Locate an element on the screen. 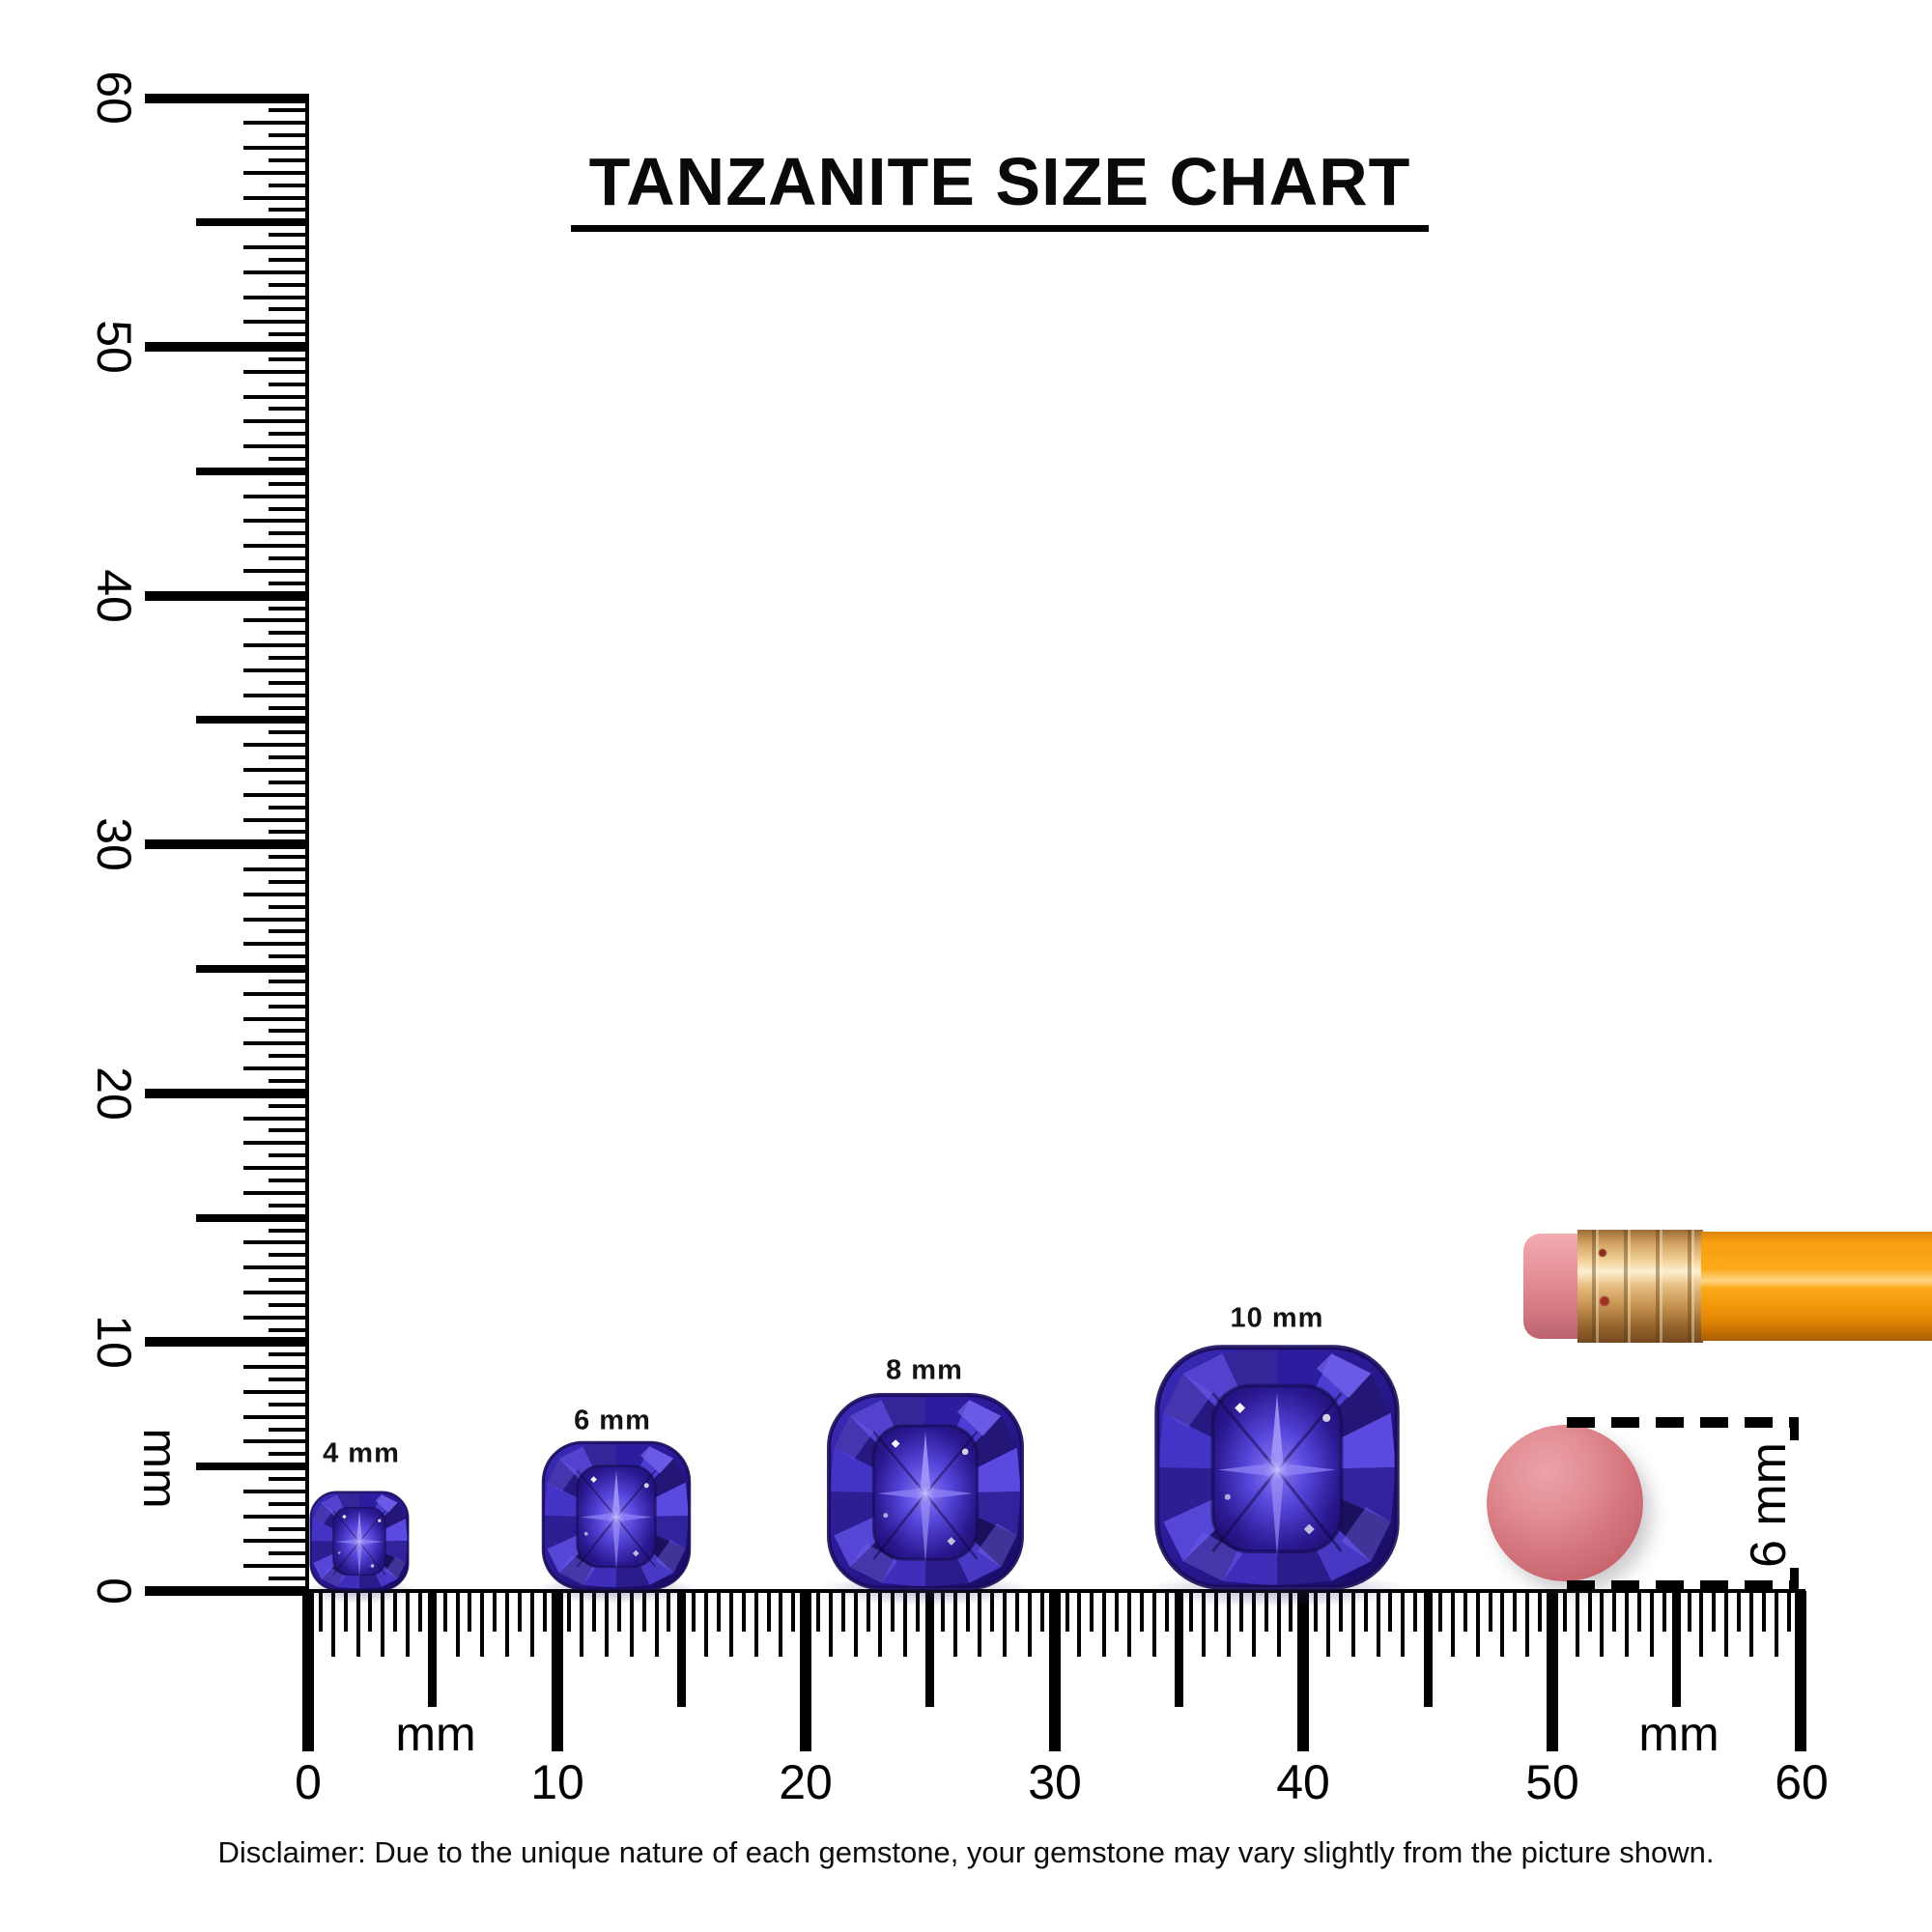 The height and width of the screenshot is (1932, 1932). bottom-ruler-number-20: 20 is located at coordinates (806, 1782).